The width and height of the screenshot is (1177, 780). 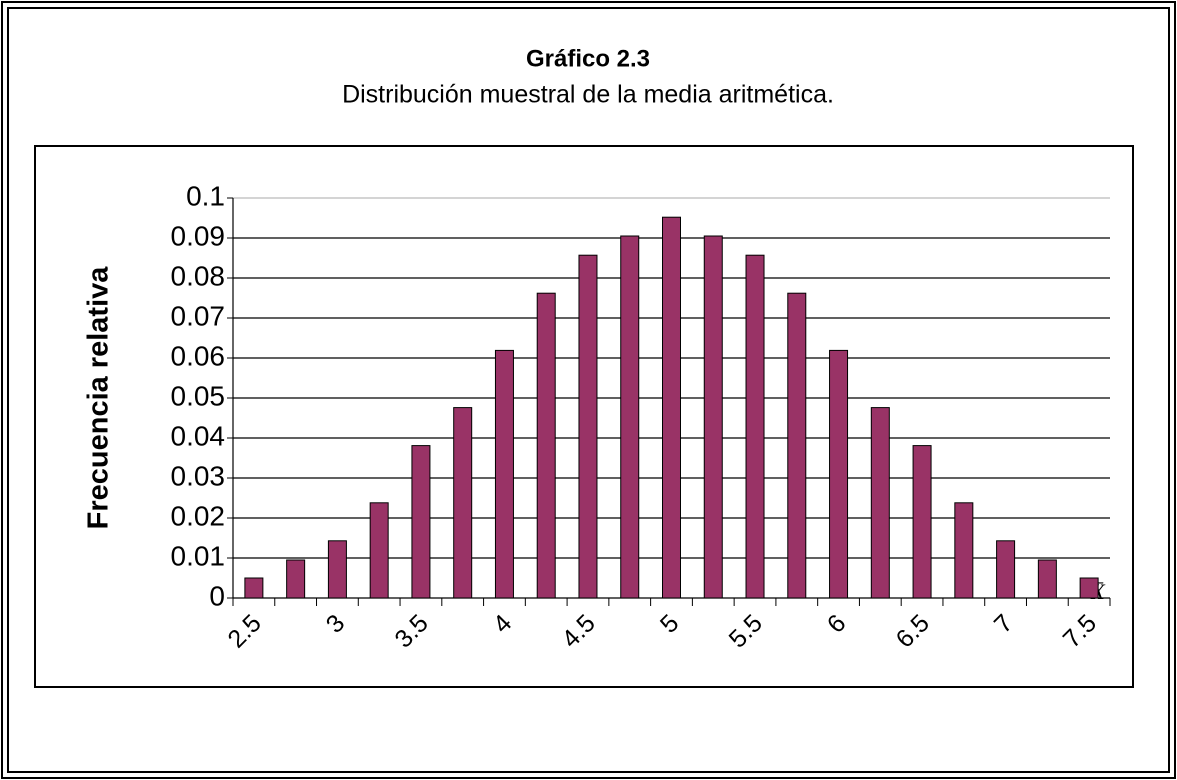 What do you see at coordinates (198, 555) in the screenshot?
I see `y-tick-label: 0.01` at bounding box center [198, 555].